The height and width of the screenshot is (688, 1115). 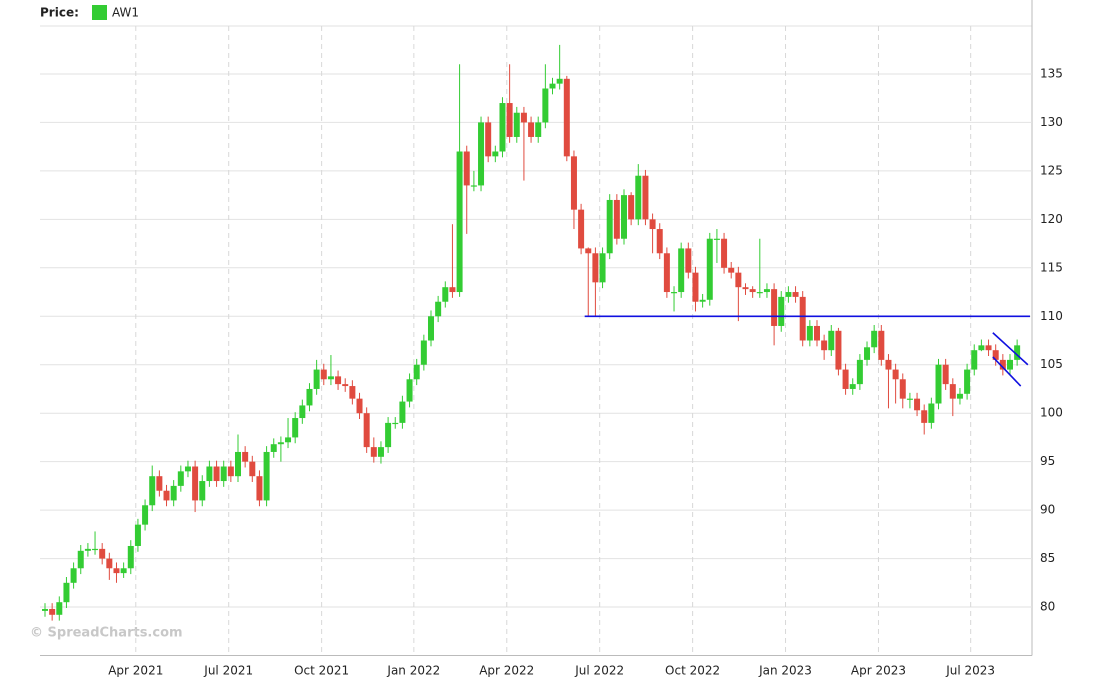 What do you see at coordinates (878, 671) in the screenshot?
I see `x-tick-label: Apr 2023` at bounding box center [878, 671].